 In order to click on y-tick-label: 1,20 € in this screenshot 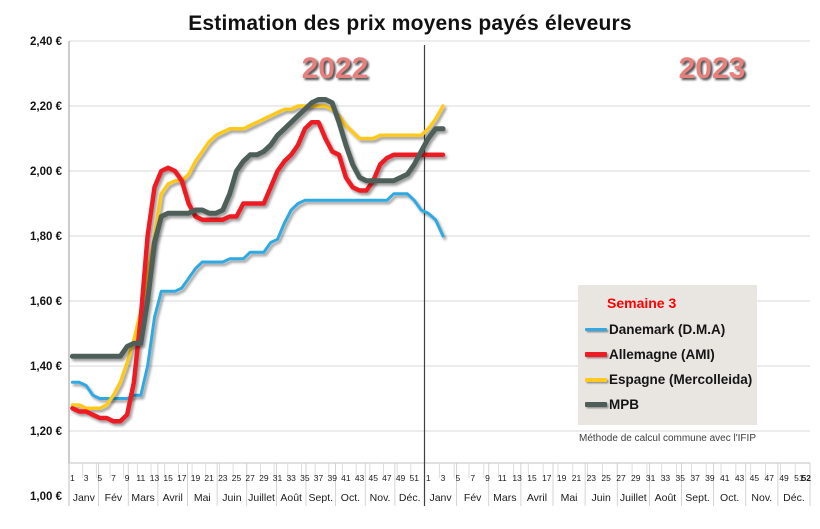, I will do `click(46, 432)`.